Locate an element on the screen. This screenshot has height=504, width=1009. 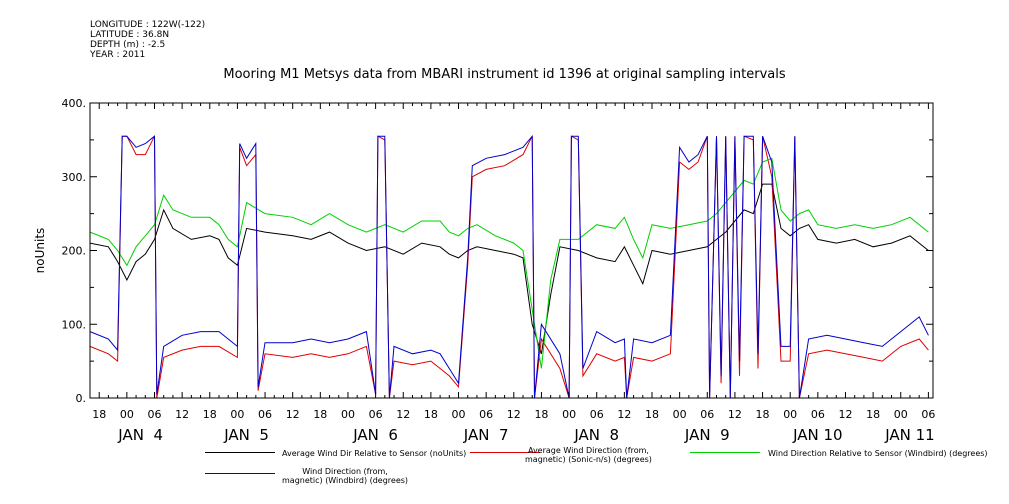
depth-text: DEPTH (m) : -2.5 is located at coordinates (128, 45).